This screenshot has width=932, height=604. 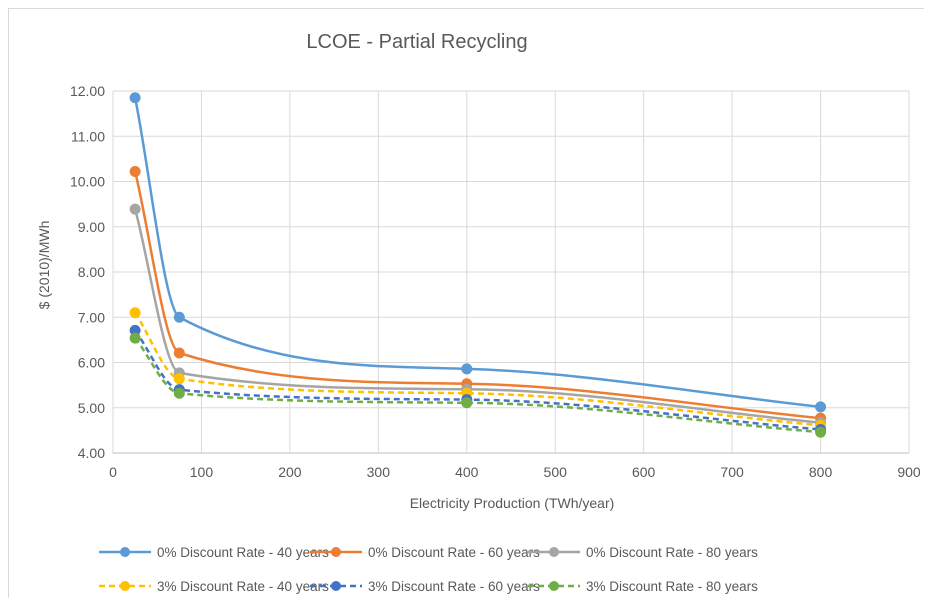 What do you see at coordinates (379, 472) in the screenshot?
I see `x-tick-label: 300` at bounding box center [379, 472].